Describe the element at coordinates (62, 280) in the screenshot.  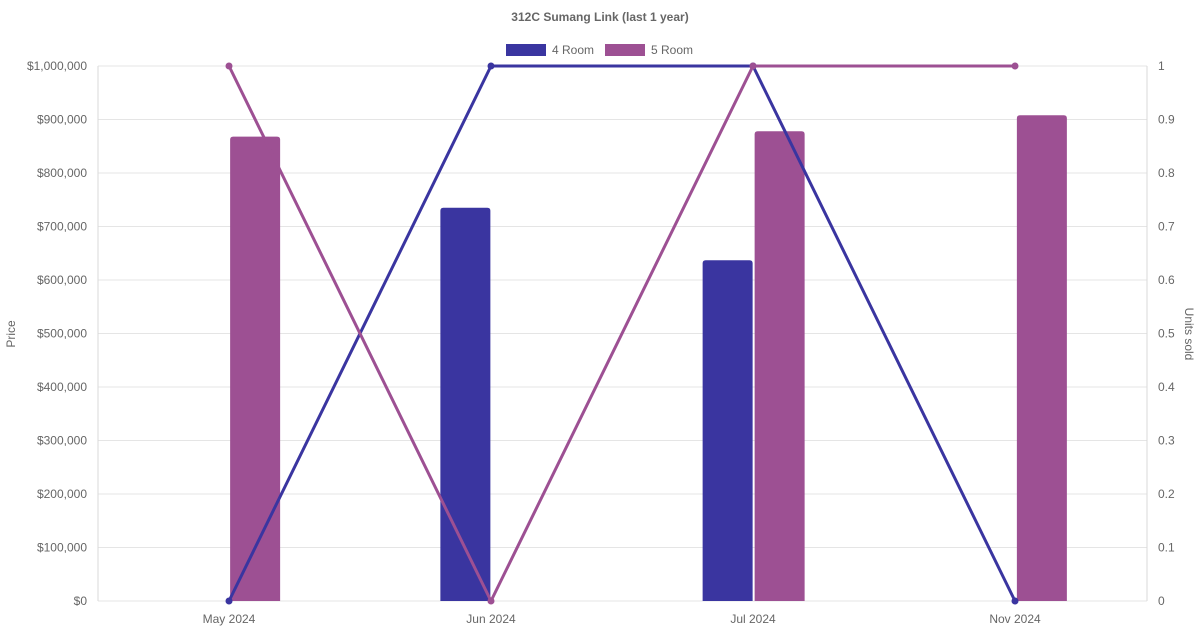
I see `left-tick-label: $600,000` at that location.